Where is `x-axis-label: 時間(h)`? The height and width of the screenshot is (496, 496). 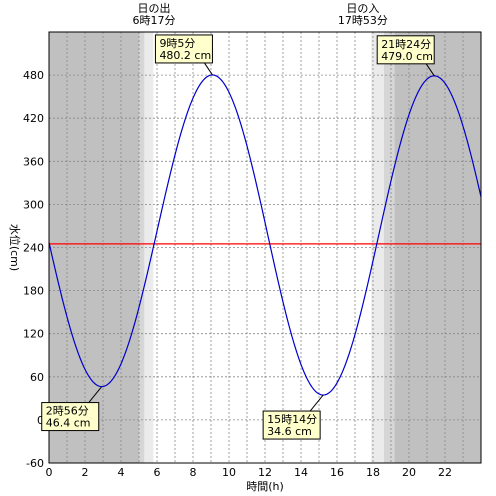 x-axis-label: 時間(h) is located at coordinates (265, 486).